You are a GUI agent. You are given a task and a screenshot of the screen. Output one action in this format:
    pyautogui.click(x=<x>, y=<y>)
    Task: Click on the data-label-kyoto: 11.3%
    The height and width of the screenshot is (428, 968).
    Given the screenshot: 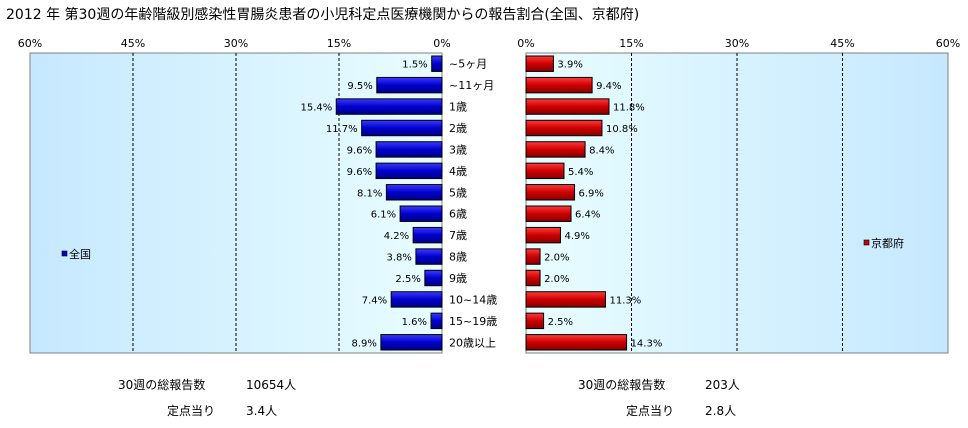 What is the action you would take?
    pyautogui.click(x=625, y=300)
    